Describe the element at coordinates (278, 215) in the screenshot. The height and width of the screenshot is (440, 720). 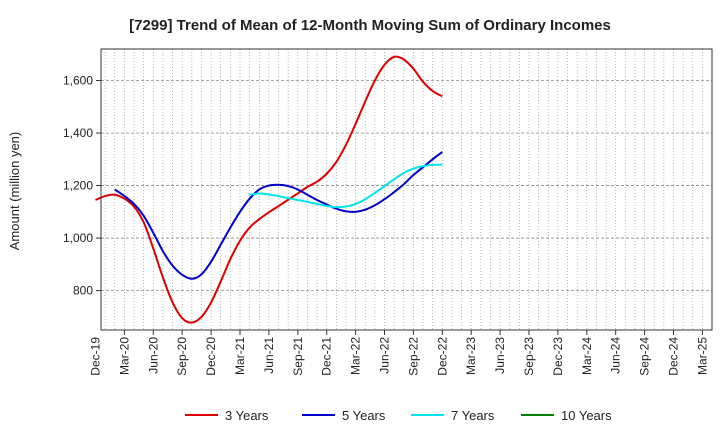
I see `series-line-5-years` at that location.